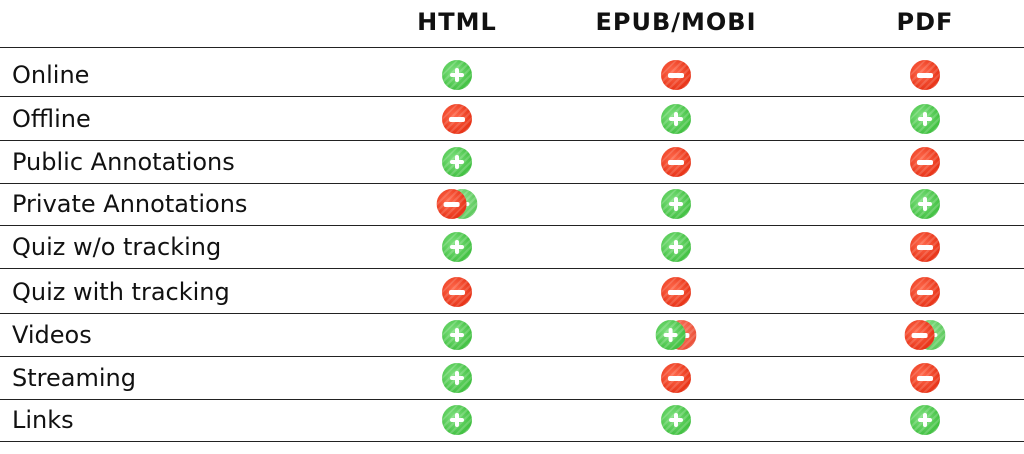 The width and height of the screenshot is (1024, 454). What do you see at coordinates (52, 335) in the screenshot?
I see `row-label: Videos` at bounding box center [52, 335].